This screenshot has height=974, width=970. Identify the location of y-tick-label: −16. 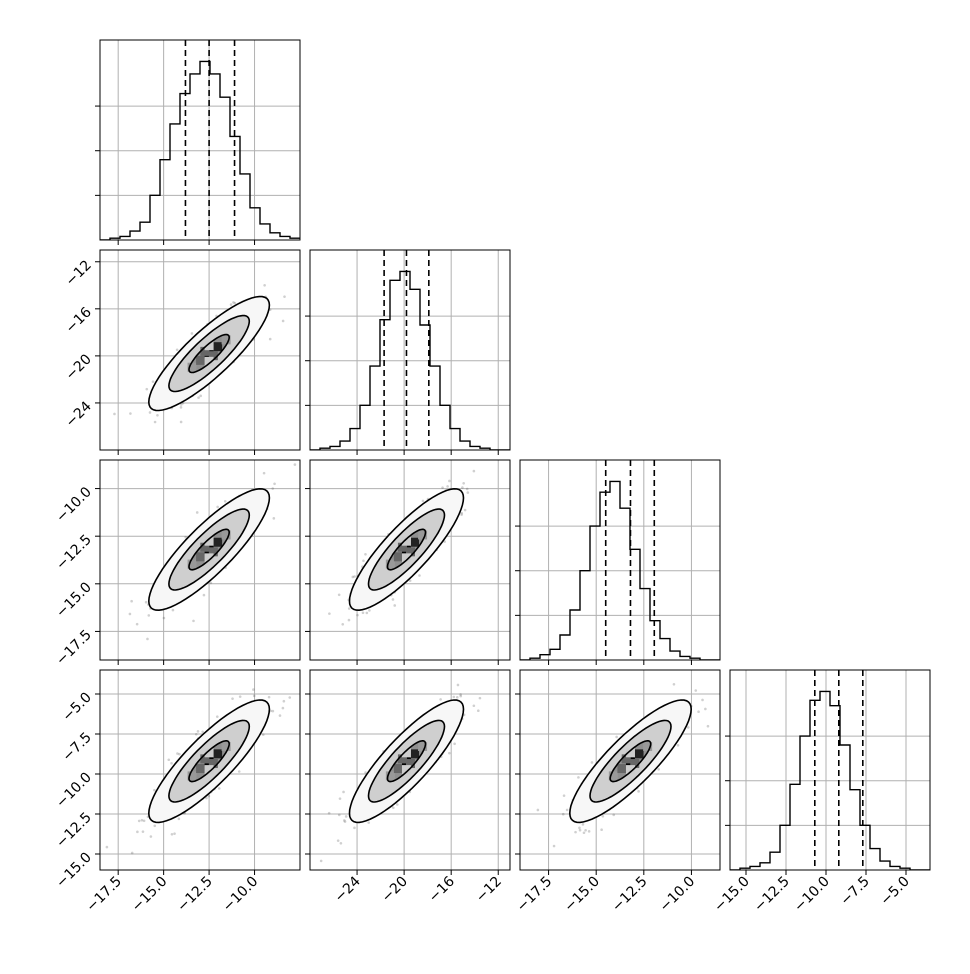
(79, 320).